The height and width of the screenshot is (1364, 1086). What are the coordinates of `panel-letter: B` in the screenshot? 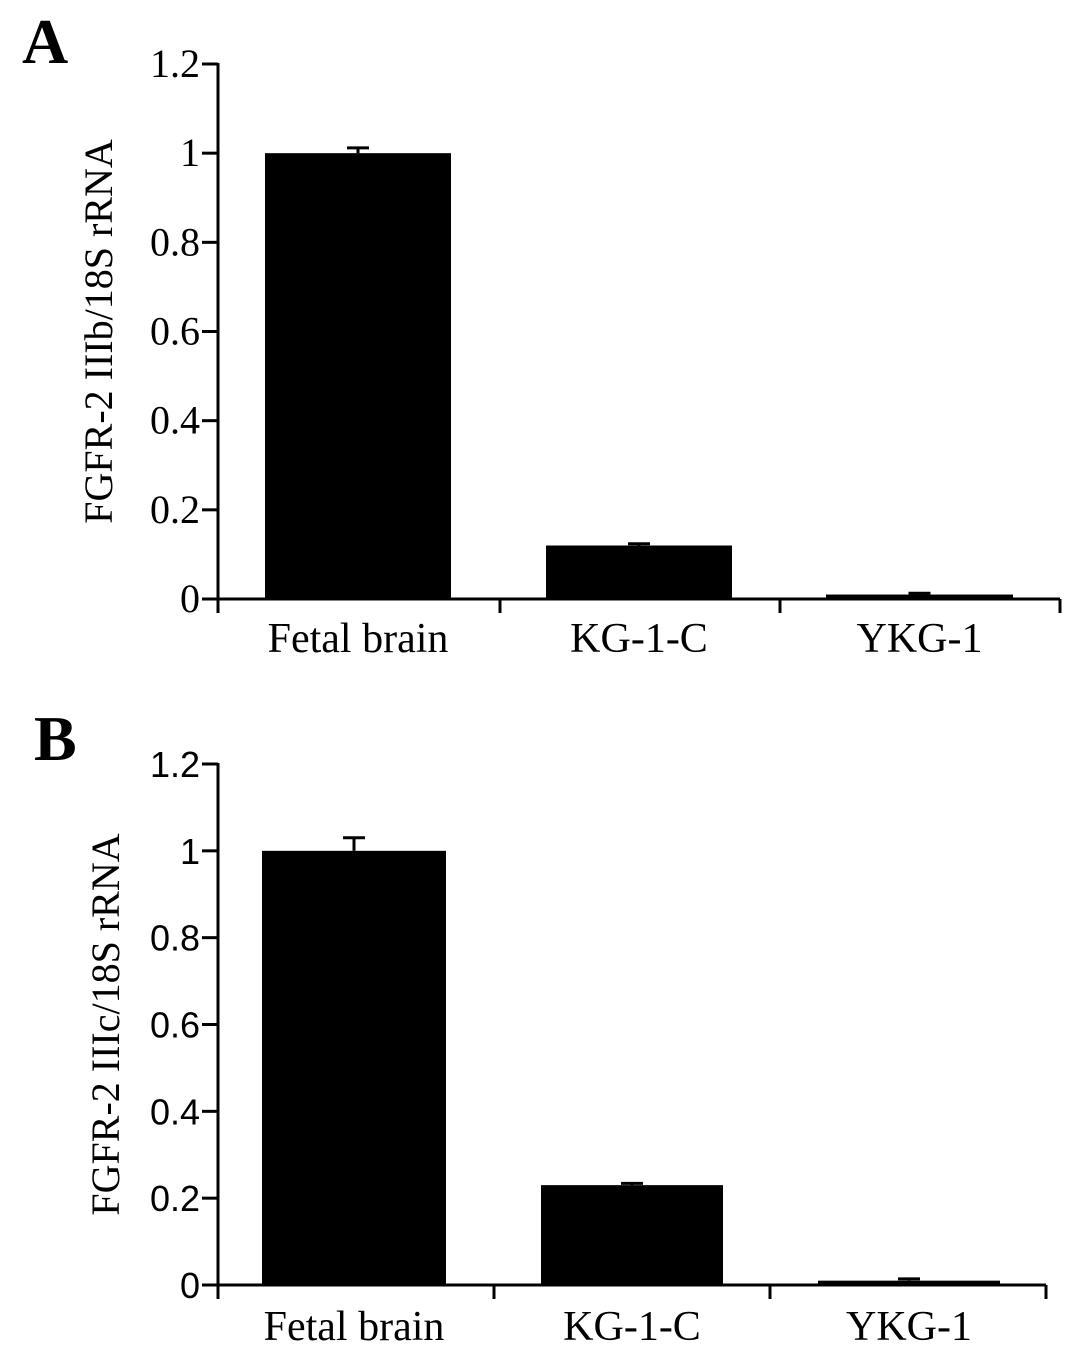 It's located at (55, 738).